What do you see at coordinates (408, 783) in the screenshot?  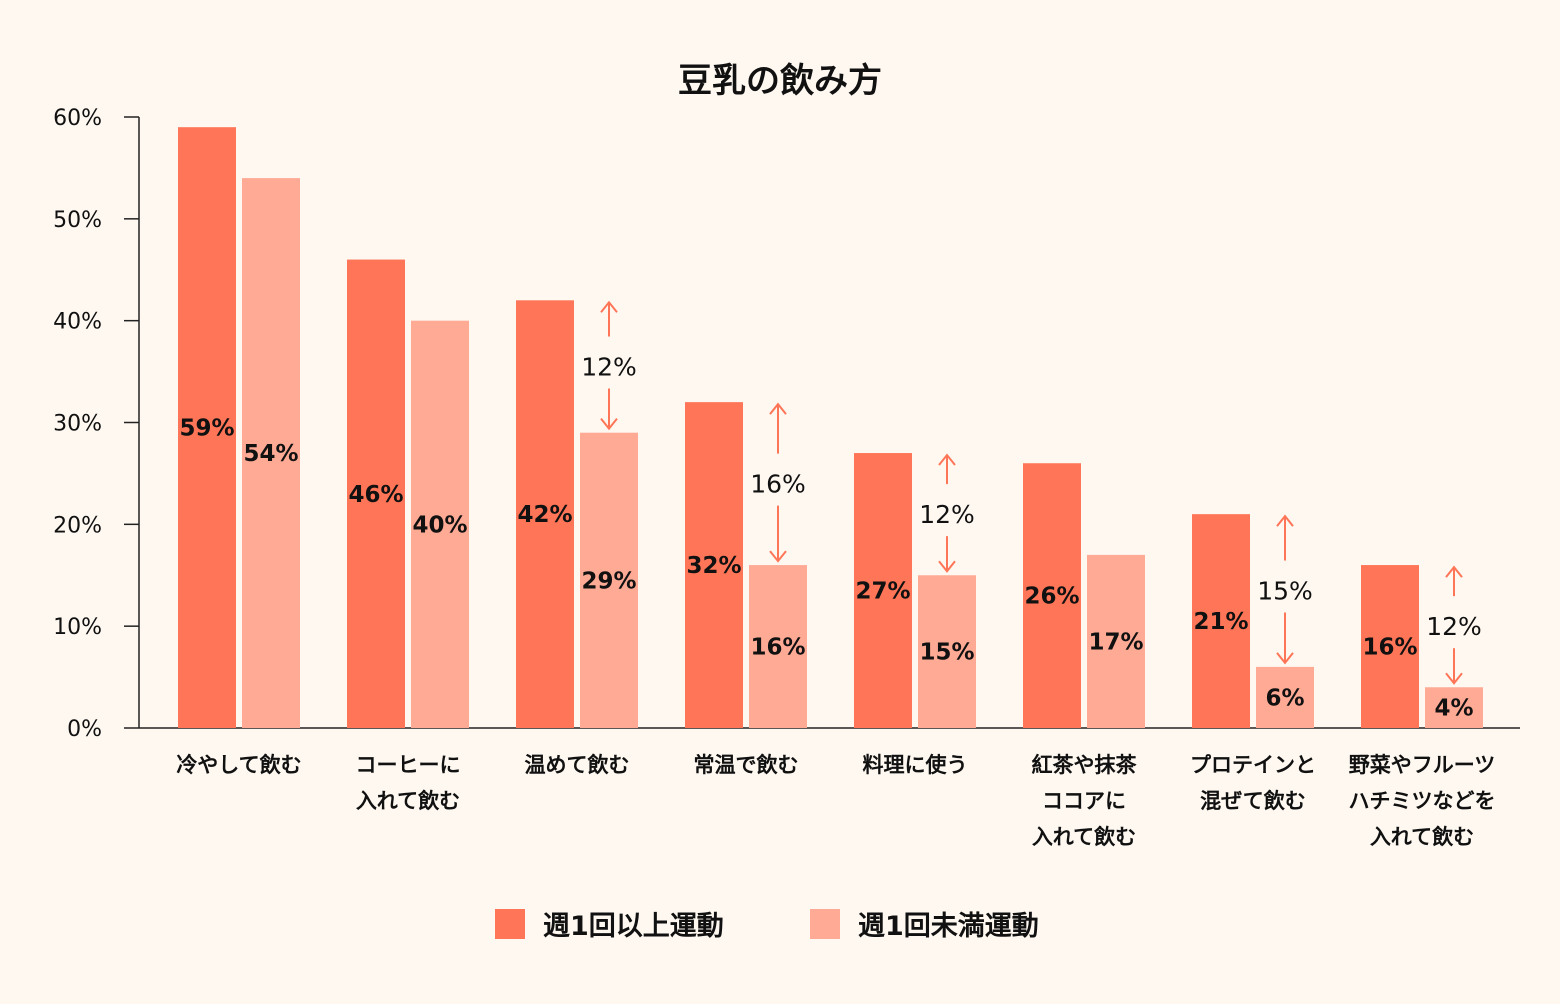 I see `category-label: コーヒーに入れて飲む` at bounding box center [408, 783].